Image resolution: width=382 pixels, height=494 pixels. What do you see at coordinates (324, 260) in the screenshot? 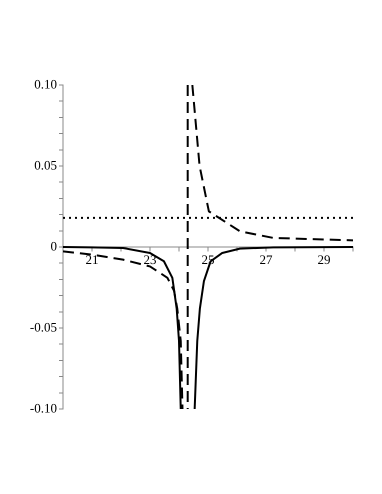
I see `x-tick-label: 29` at bounding box center [324, 260].